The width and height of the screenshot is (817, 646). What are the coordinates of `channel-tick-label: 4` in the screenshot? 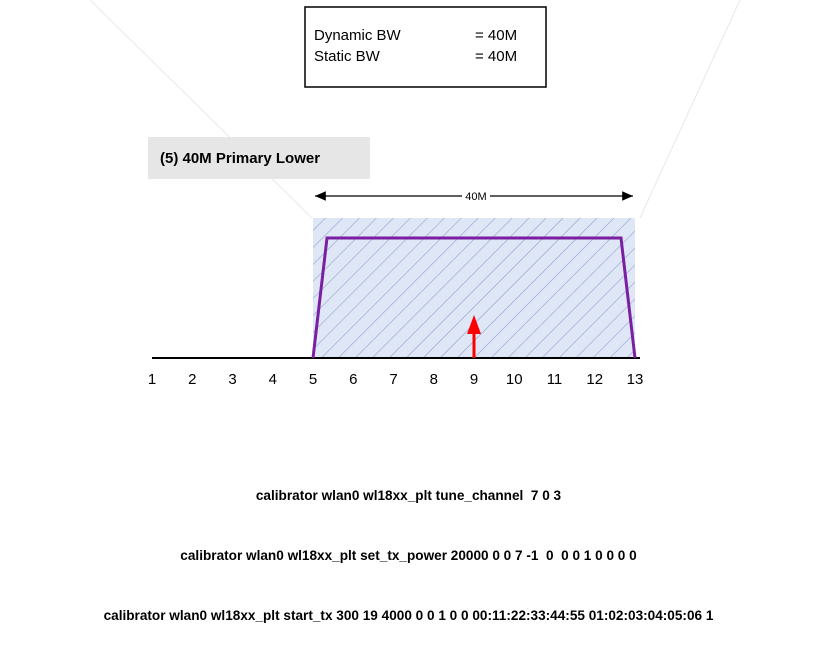 It's located at (273, 379).